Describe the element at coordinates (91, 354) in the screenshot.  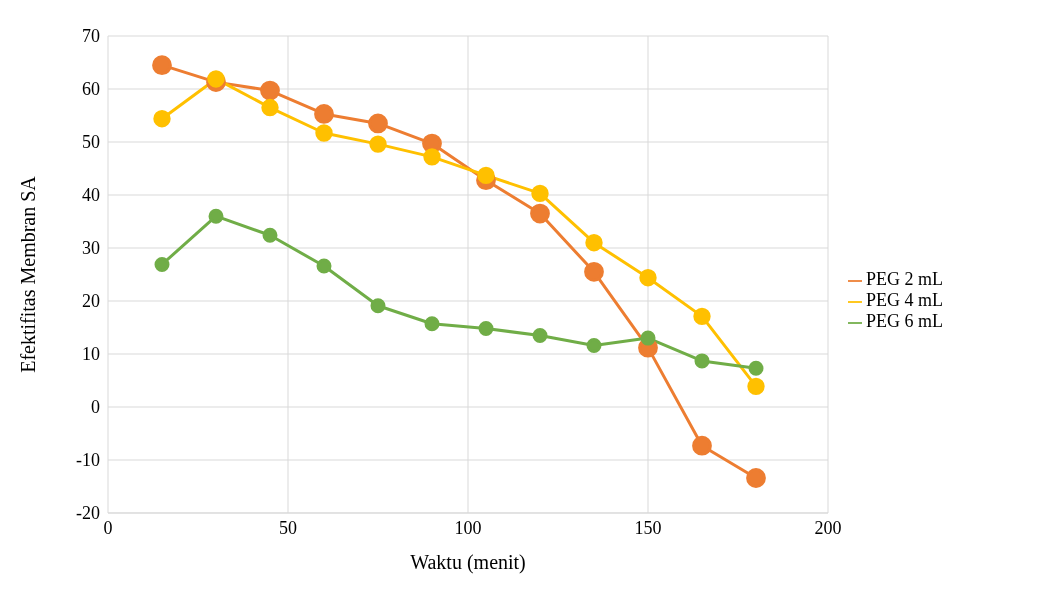
I see `y-tick-label: 10` at that location.